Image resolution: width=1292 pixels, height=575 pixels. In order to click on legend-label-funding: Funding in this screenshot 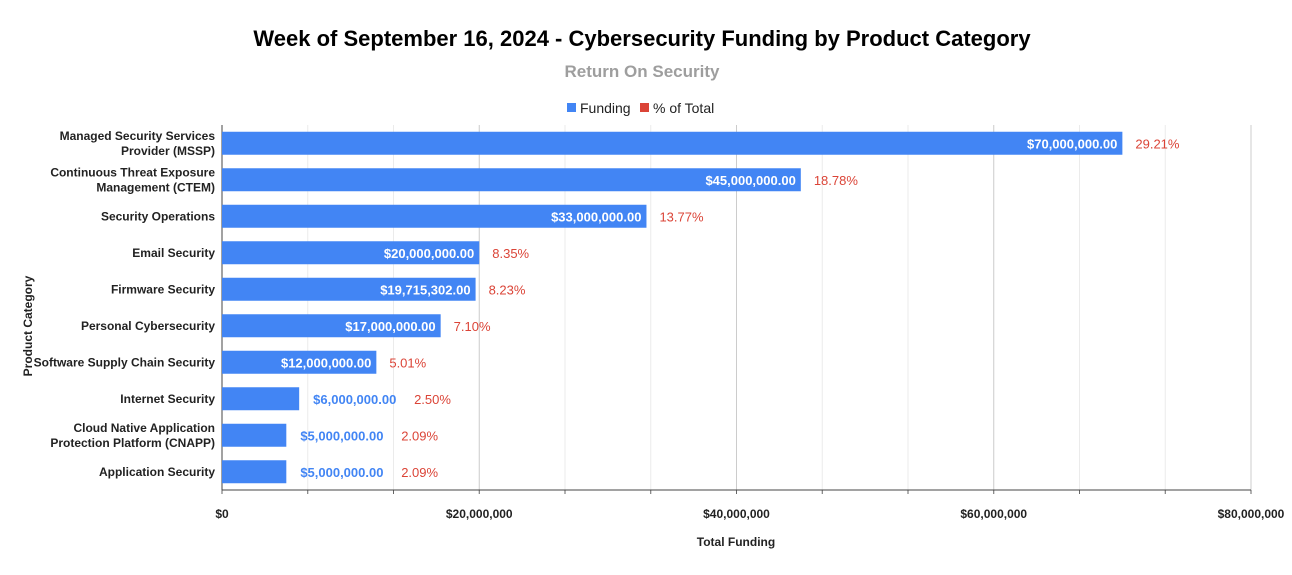, I will do `click(605, 108)`.